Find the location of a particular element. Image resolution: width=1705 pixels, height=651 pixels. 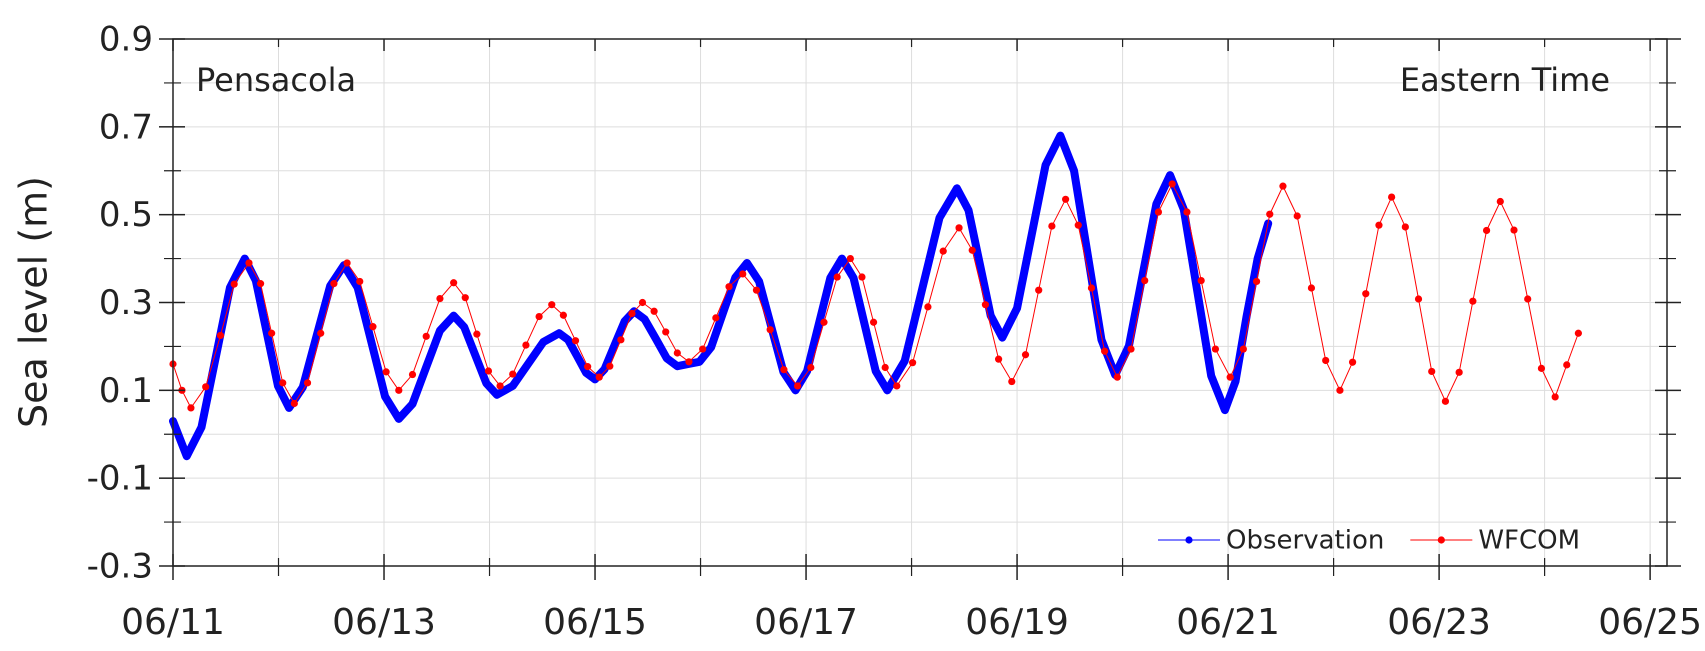

x-tick-label: 06/23 is located at coordinates (1439, 622).